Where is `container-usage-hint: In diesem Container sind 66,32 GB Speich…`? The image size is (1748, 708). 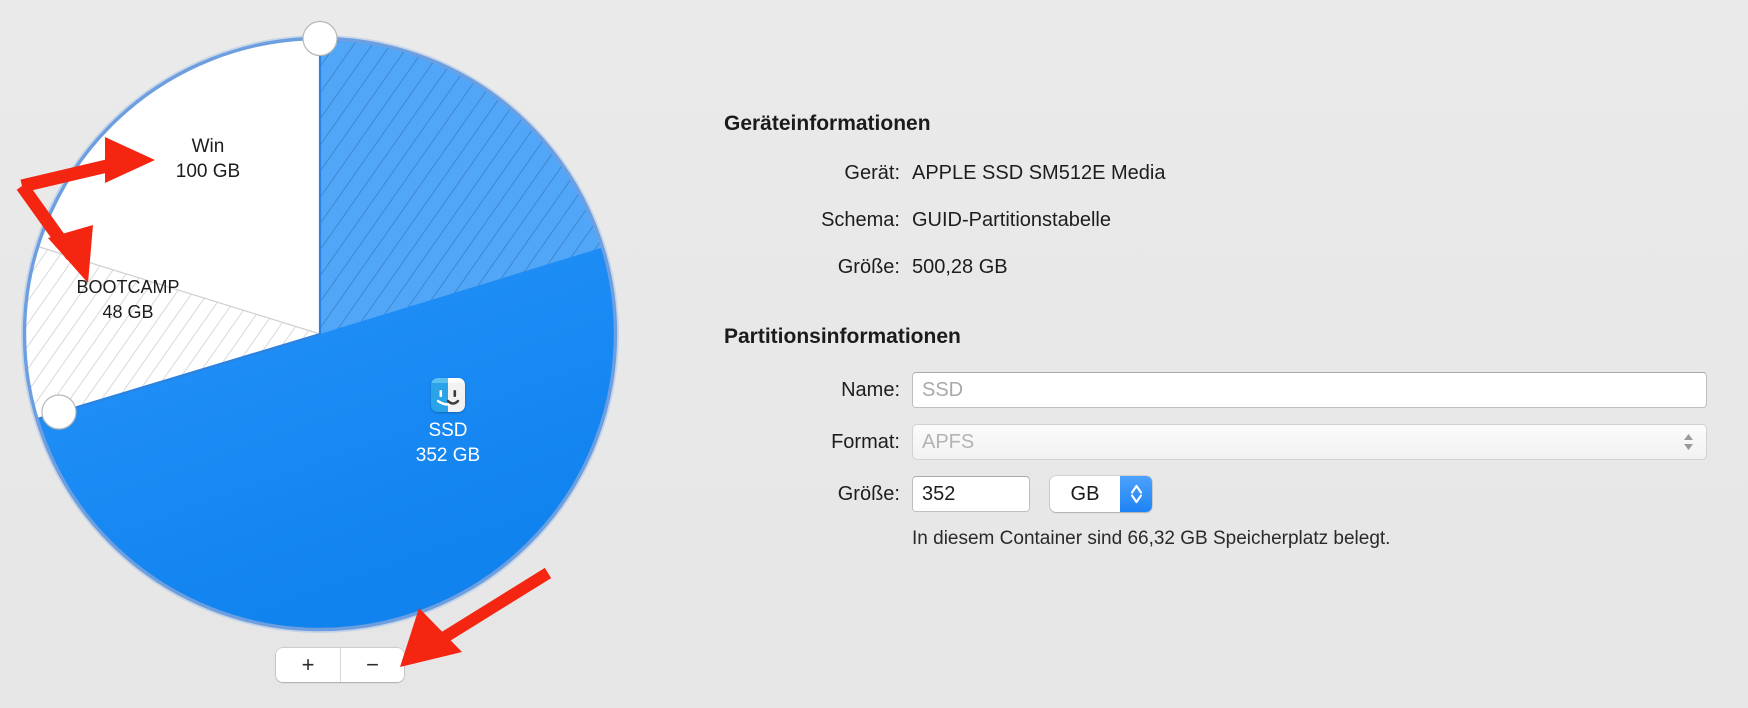 container-usage-hint: In diesem Container sind 66,32 GB Speich… is located at coordinates (1151, 538).